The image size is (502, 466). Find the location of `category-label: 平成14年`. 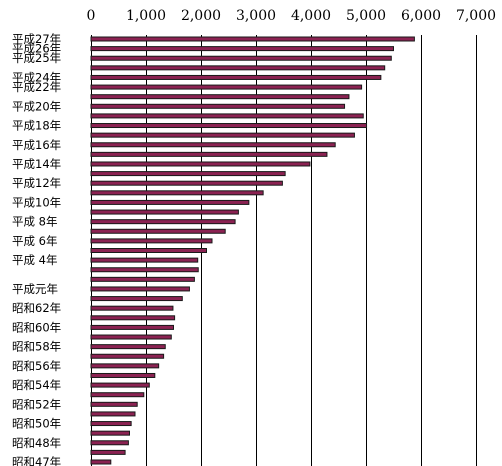

category-label: 平成14年 is located at coordinates (36, 164).